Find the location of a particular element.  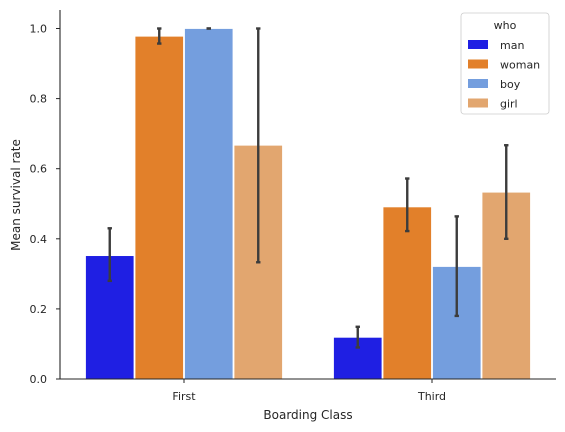

bar-woman-third is located at coordinates (407, 293).